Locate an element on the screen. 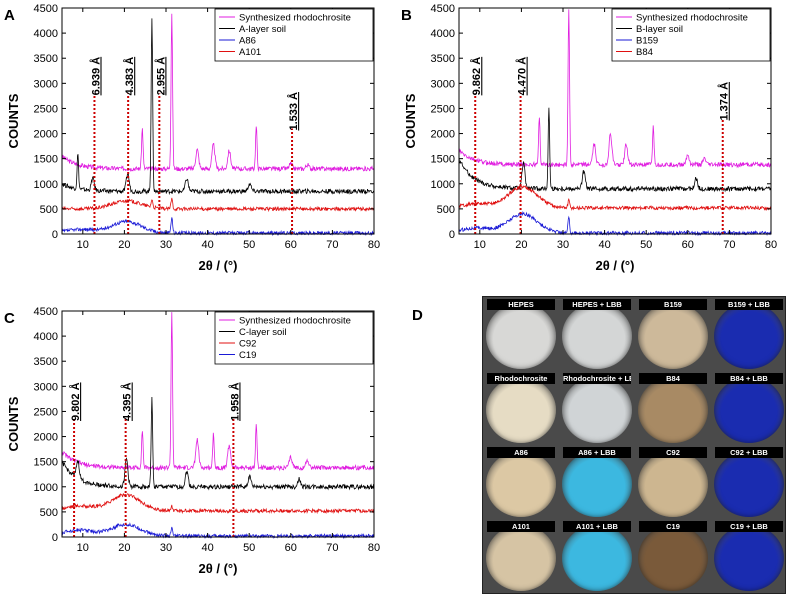  well-c92 is located at coordinates (673, 484).